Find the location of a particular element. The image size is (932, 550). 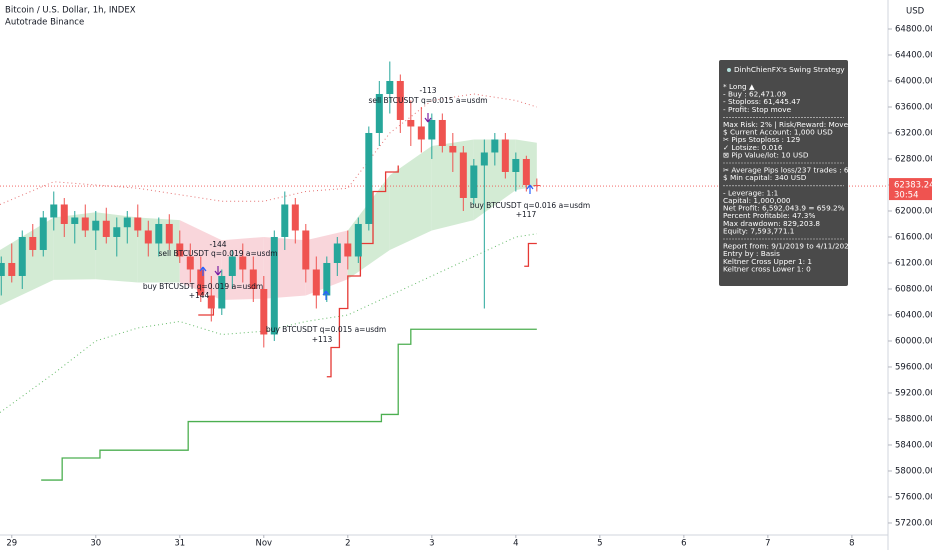

info-line: Report from: 9/1/2019 to 4/11/2021 is located at coordinates (788, 246).